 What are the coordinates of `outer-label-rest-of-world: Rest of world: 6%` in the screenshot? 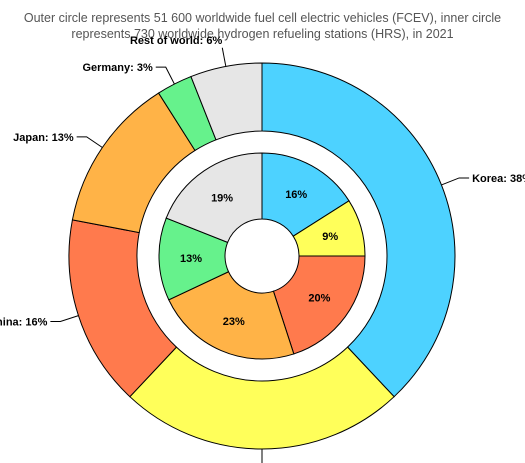 It's located at (176, 41).